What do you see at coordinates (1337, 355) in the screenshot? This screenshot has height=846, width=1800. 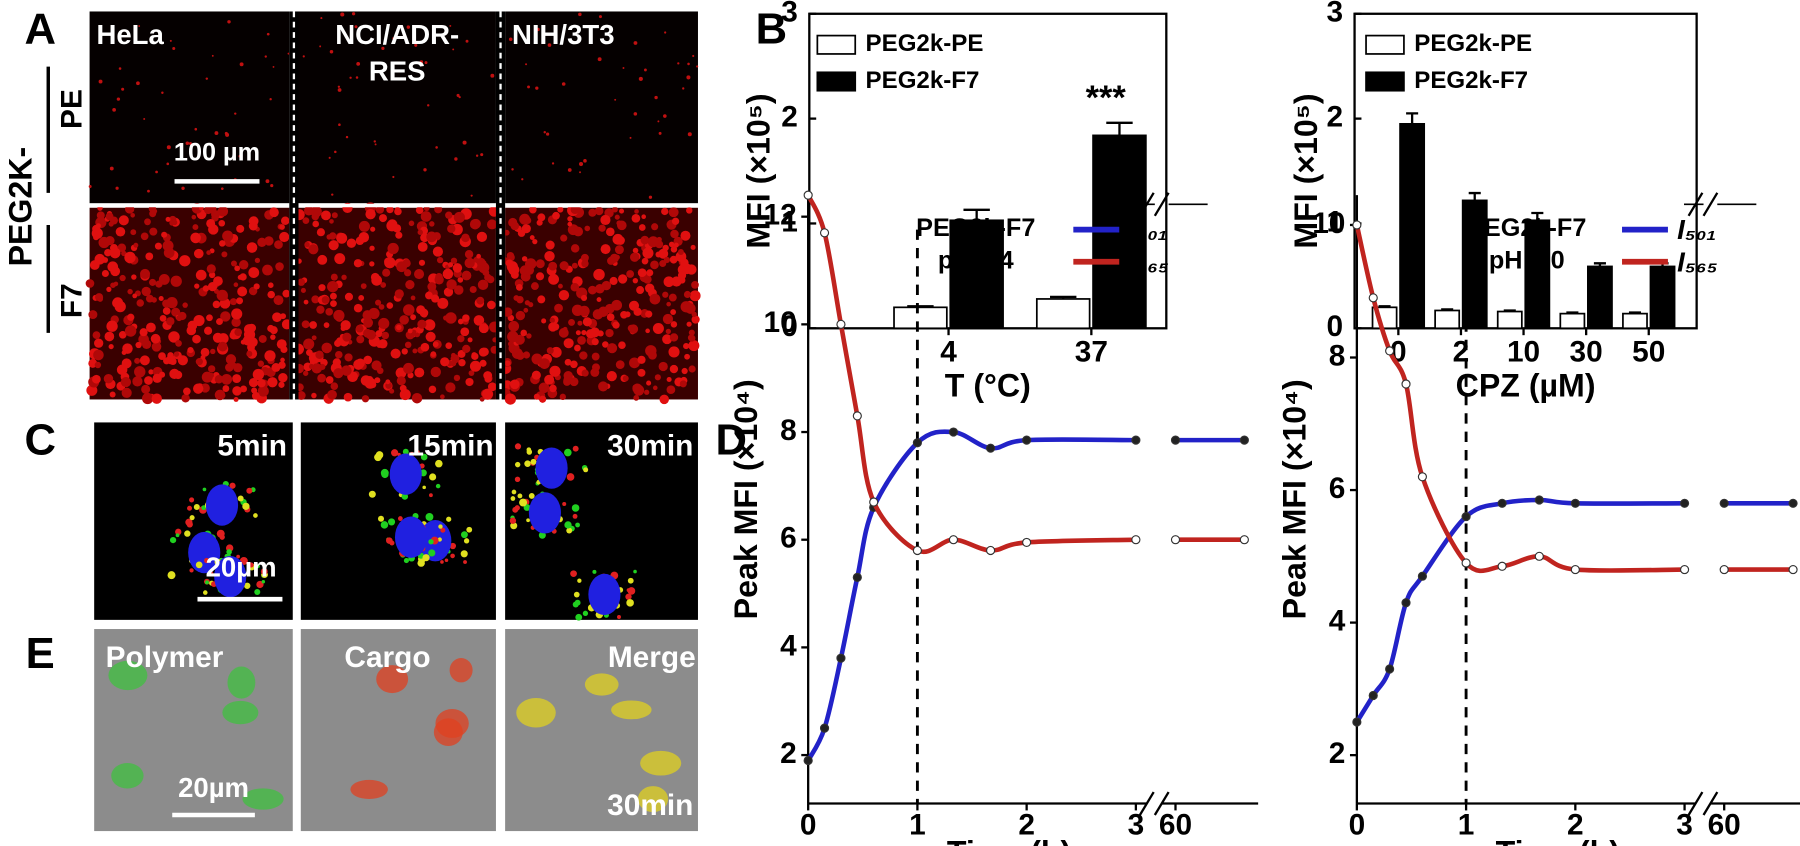 I see `y-tick-label: 8` at bounding box center [1337, 355].